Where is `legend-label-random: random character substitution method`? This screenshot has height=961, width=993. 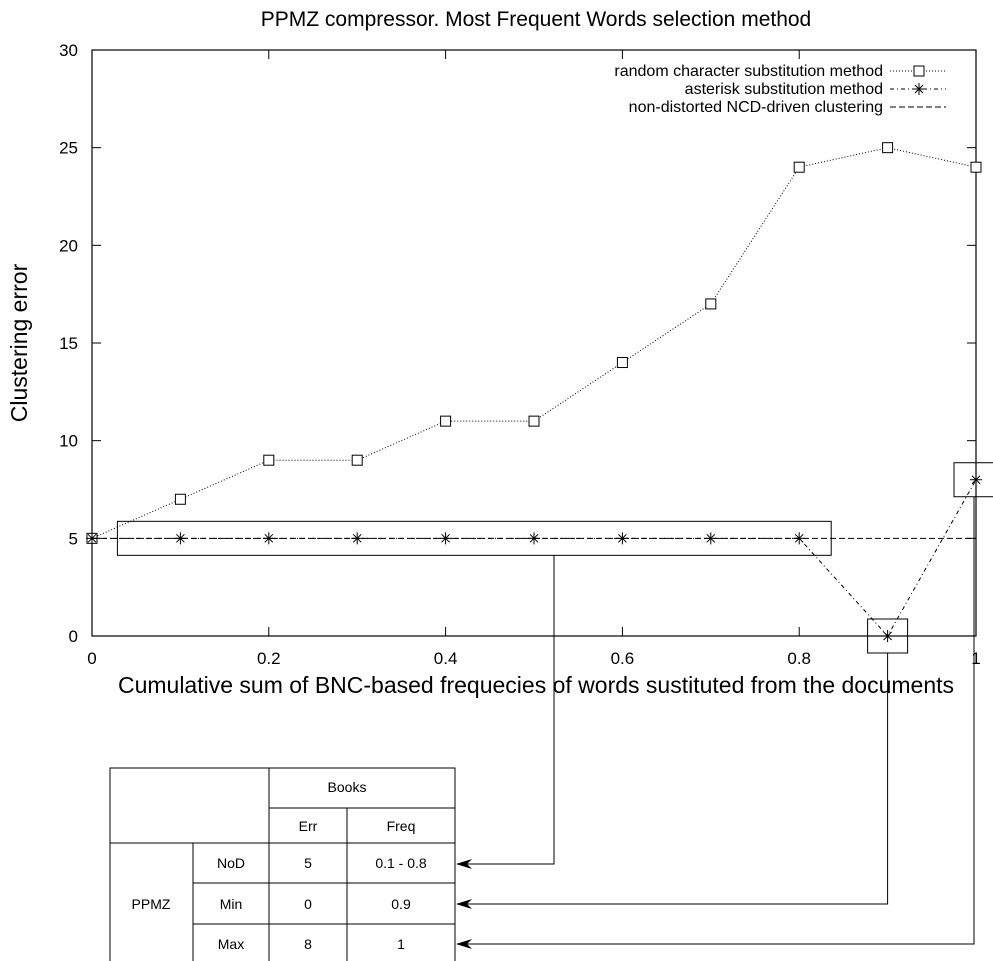 legend-label-random: random character substitution method is located at coordinates (748, 71).